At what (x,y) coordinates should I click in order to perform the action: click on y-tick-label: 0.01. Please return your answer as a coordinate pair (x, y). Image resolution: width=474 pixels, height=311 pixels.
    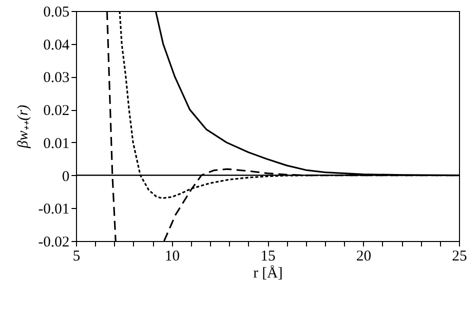
    Looking at the image, I should click on (56, 144).